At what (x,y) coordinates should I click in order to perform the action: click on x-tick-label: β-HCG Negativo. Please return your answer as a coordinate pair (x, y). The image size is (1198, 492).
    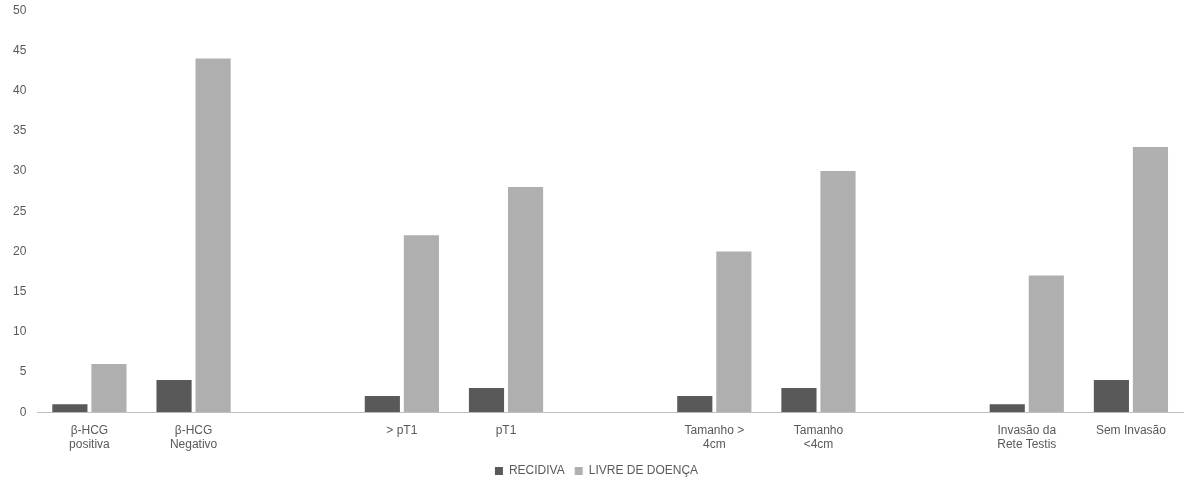
    Looking at the image, I should click on (193, 437).